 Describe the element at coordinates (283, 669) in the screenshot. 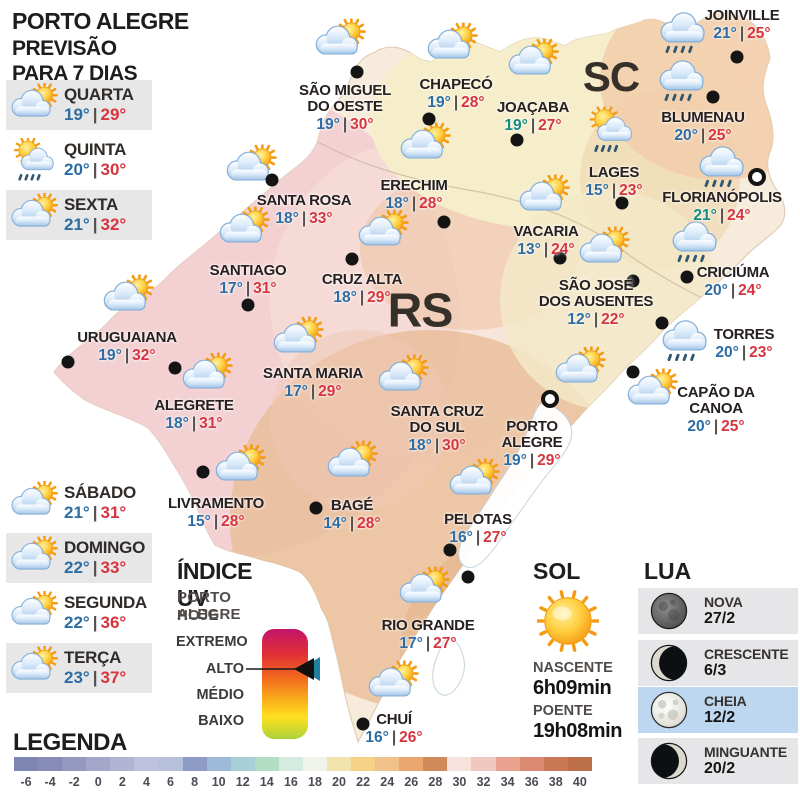

I see `uv-arrow-indicator` at that location.